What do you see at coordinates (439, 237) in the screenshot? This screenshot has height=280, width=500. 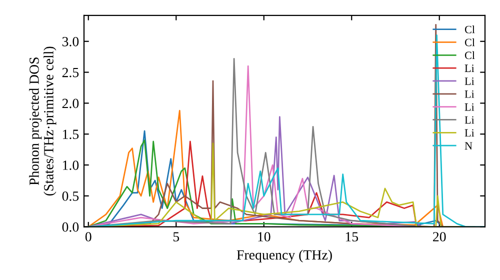 I see `x-tick-label: 20` at bounding box center [439, 237].